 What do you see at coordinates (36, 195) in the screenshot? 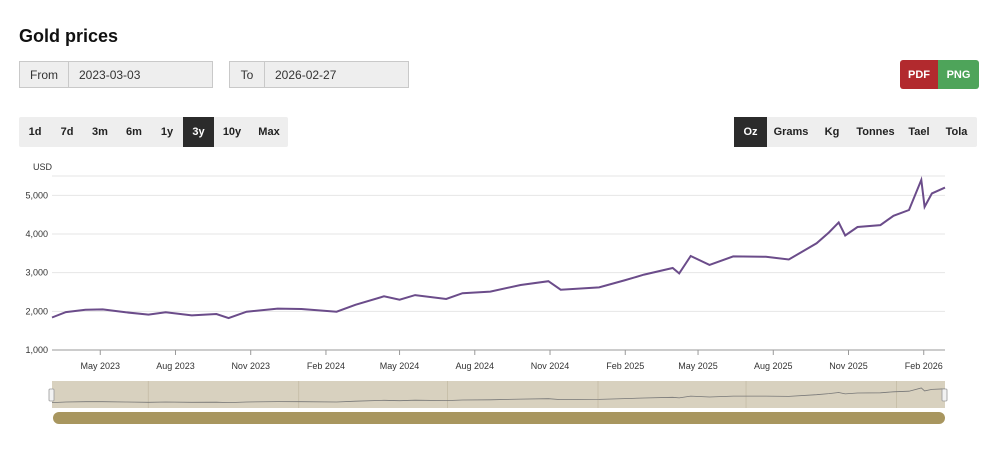
I see `y-tick-label: 5,000` at bounding box center [36, 195].